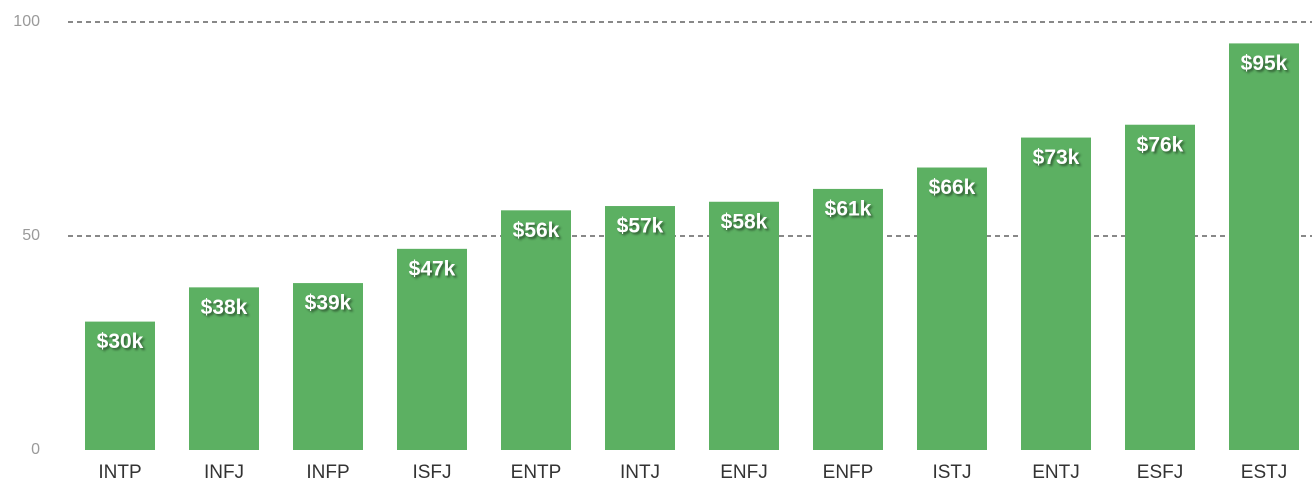 The height and width of the screenshot is (489, 1312). Describe the element at coordinates (744, 472) in the screenshot. I see `x-tick-label: ENFJ` at that location.